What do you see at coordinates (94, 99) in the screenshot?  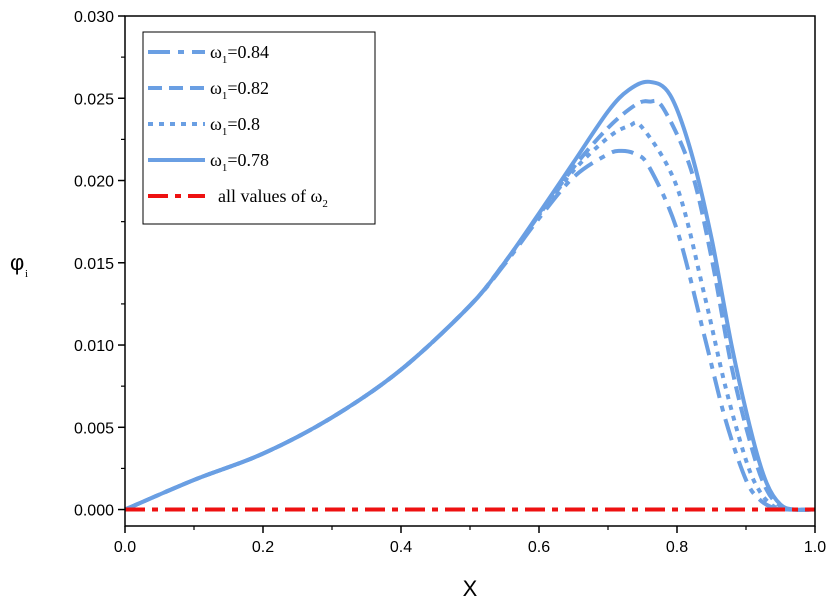 I see `y-tick-label: 0.025` at bounding box center [94, 99].